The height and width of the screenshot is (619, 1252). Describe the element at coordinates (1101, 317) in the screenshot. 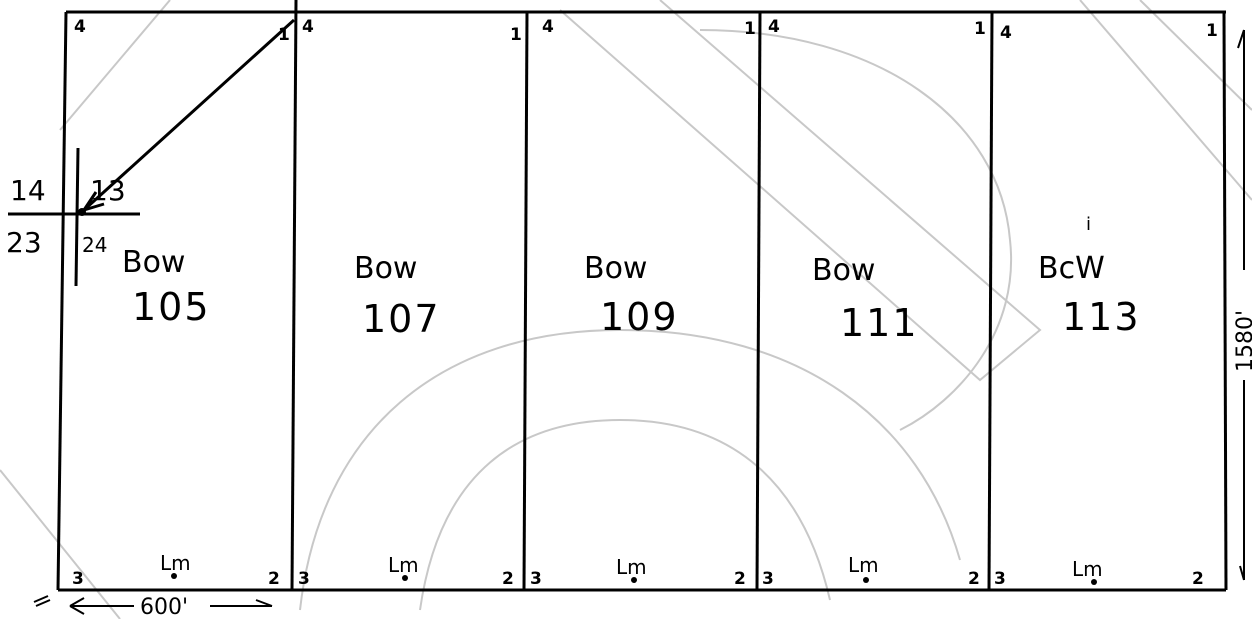

I see `tract-number: 113` at that location.